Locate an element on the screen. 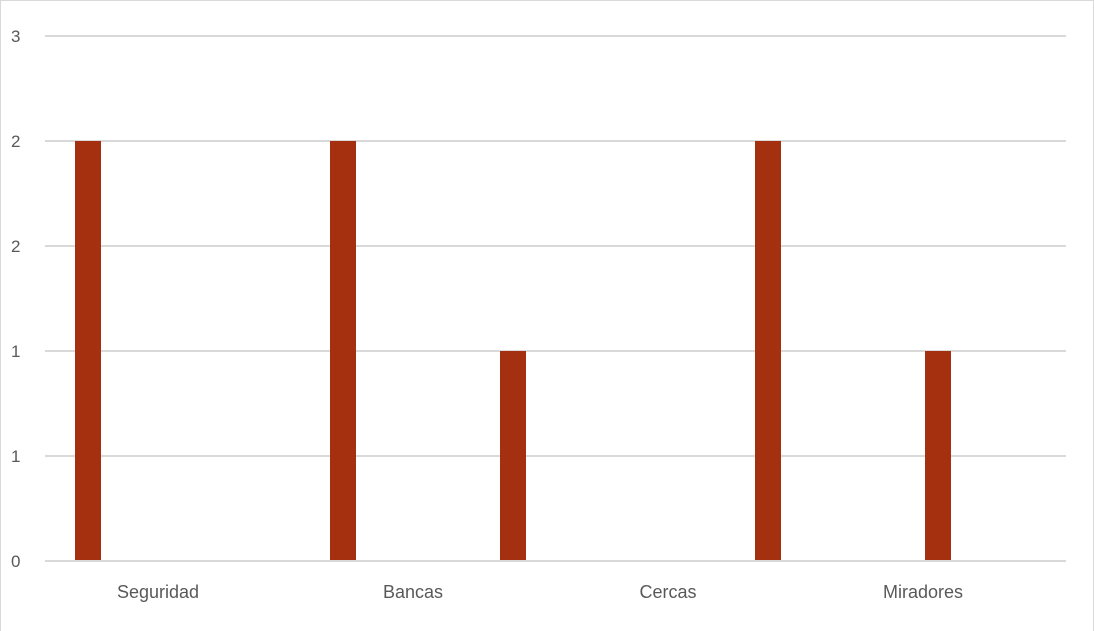  y-tick-label: 3 is located at coordinates (15, 36).